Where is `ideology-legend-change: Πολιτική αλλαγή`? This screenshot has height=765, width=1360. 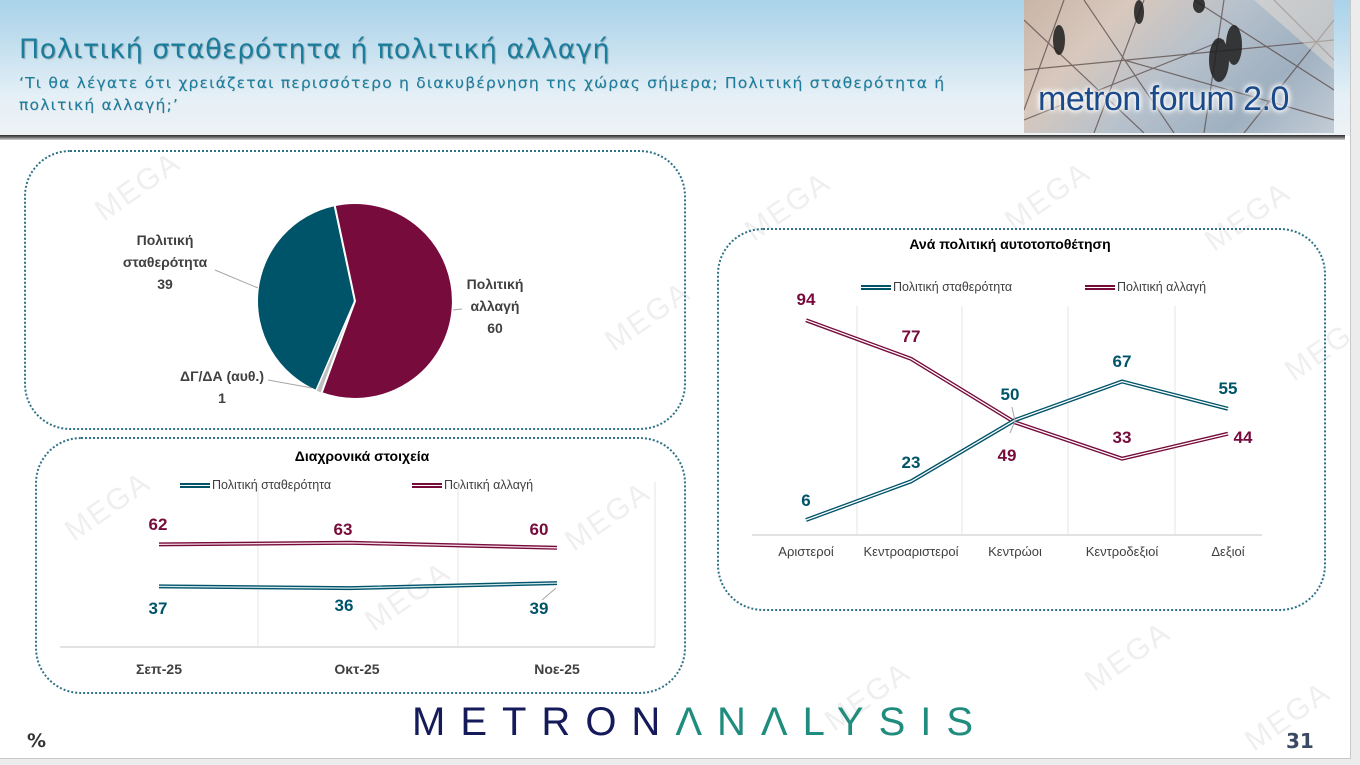
ideology-legend-change: Πολιτική αλλαγή is located at coordinates (1145, 287).